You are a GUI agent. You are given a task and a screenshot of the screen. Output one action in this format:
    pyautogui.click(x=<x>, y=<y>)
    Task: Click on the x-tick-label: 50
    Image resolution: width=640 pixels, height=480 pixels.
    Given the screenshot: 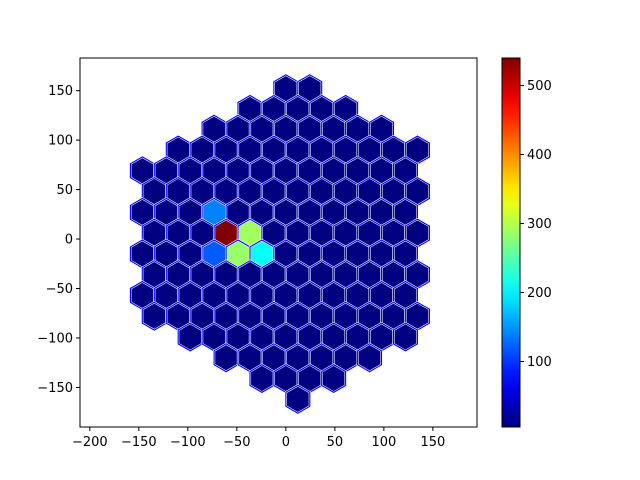 What is the action you would take?
    pyautogui.click(x=335, y=442)
    